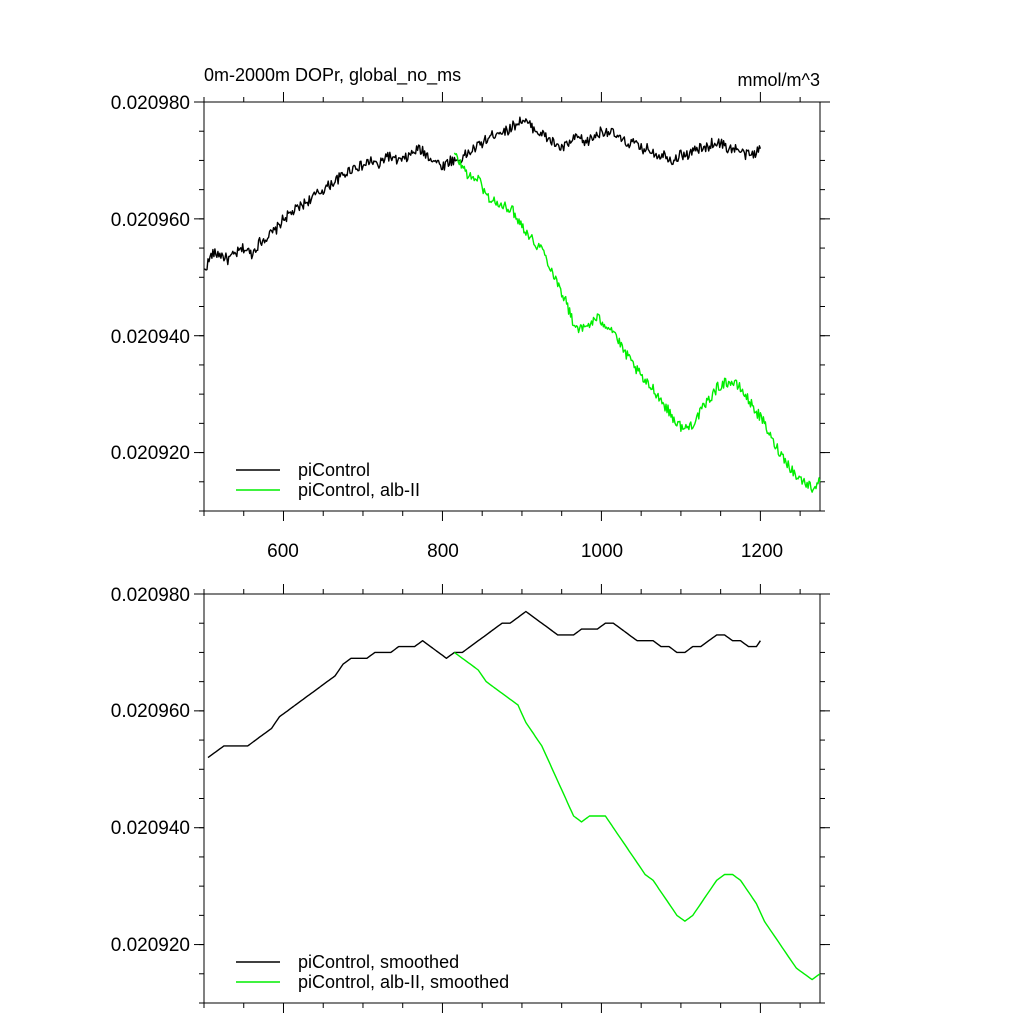  I want to click on series-line-picontrol-smoothed, so click(484, 684).